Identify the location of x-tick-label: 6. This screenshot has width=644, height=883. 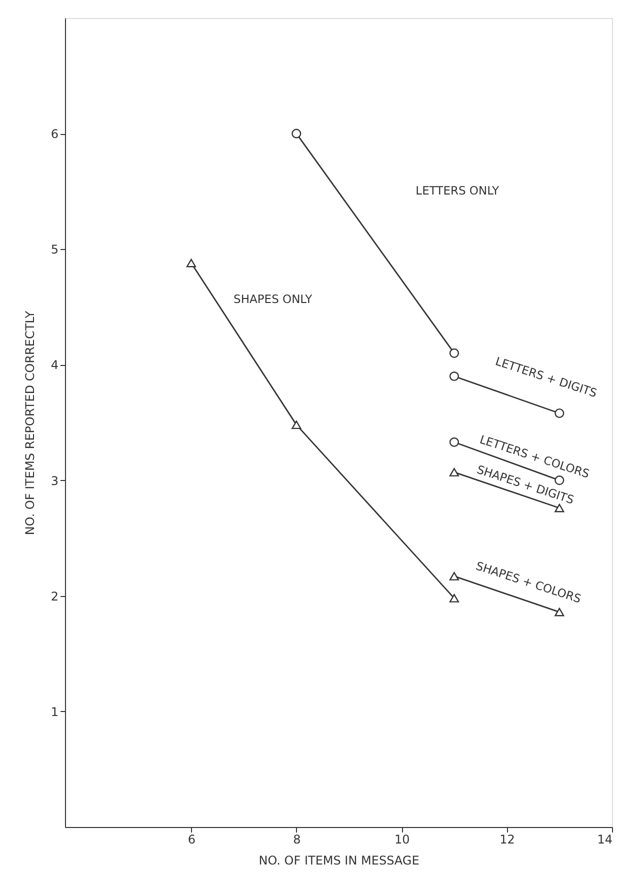
(192, 839).